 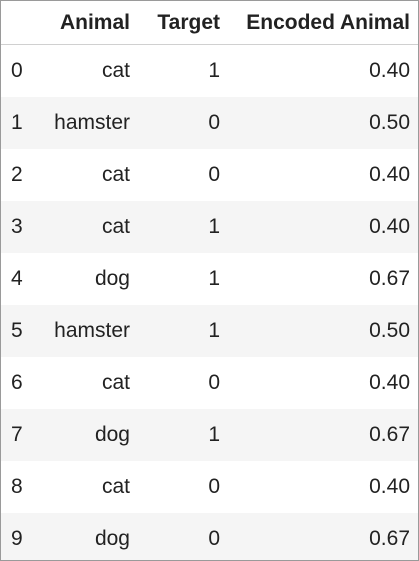 I want to click on table-row: 1 hamster 0 0.50, so click(x=209, y=123).